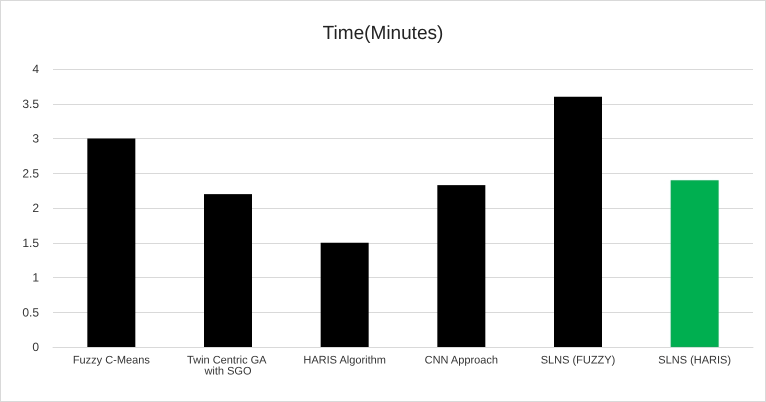 This screenshot has width=766, height=402. I want to click on x-tick-label: Fuzzy C-Means, so click(111, 360).